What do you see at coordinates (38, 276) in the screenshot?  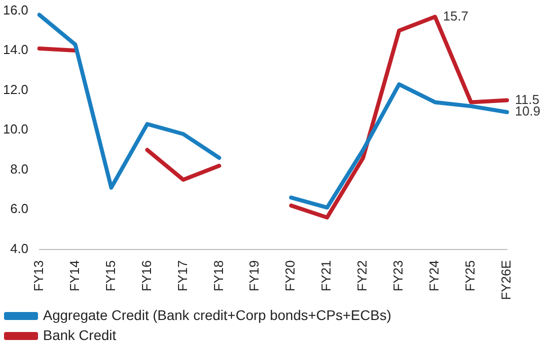 I see `x-tick-label: FY13` at bounding box center [38, 276].